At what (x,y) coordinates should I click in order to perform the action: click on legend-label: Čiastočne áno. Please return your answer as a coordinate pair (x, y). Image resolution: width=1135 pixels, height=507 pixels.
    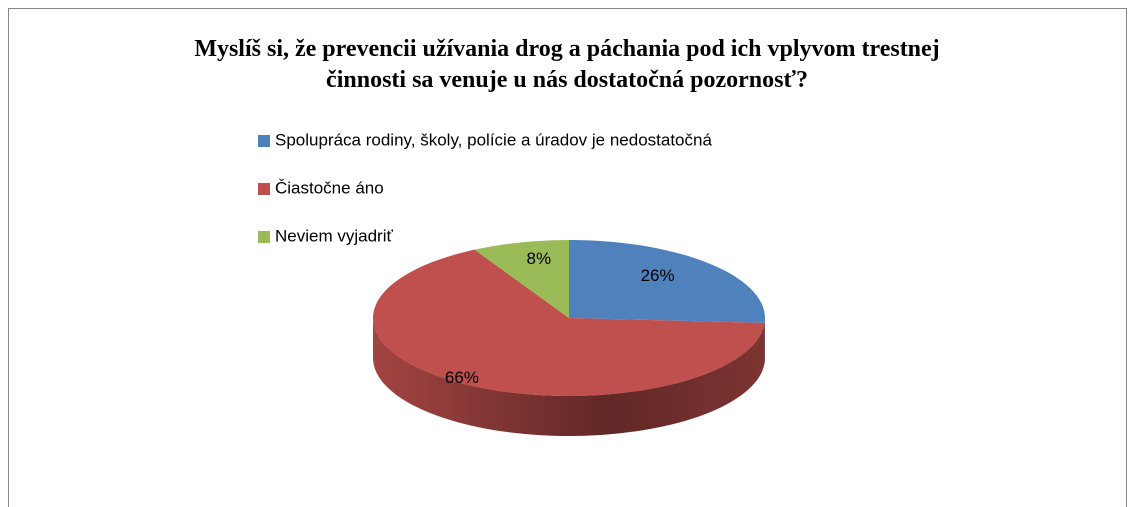
    Looking at the image, I should click on (329, 187).